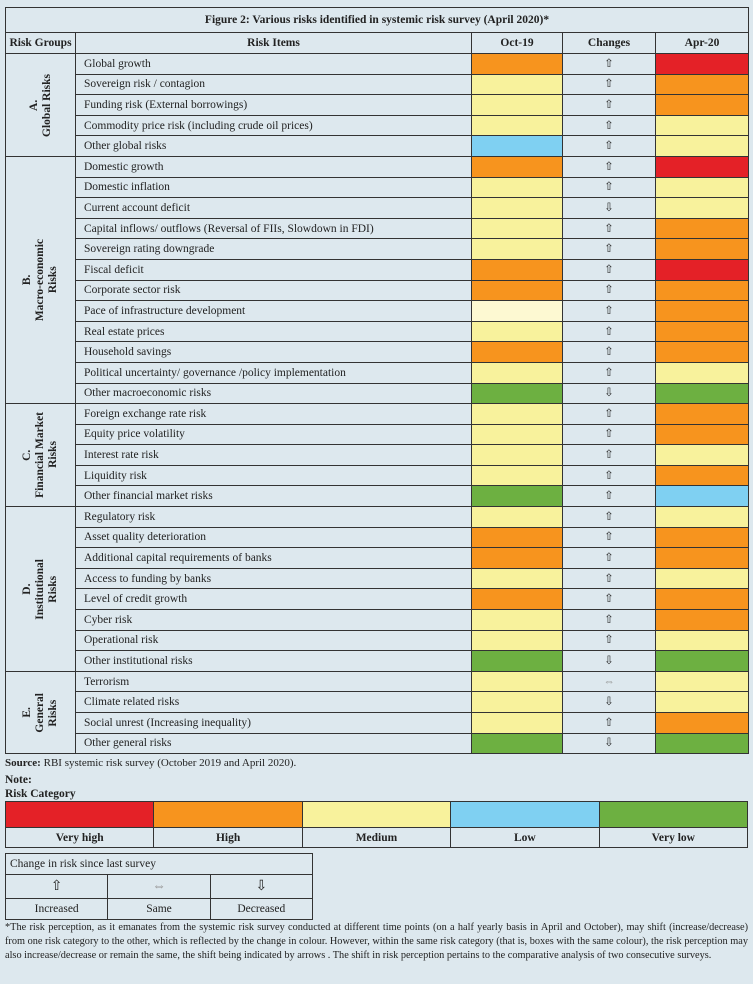  I want to click on risk-item: Equity price volatility, so click(273, 434).